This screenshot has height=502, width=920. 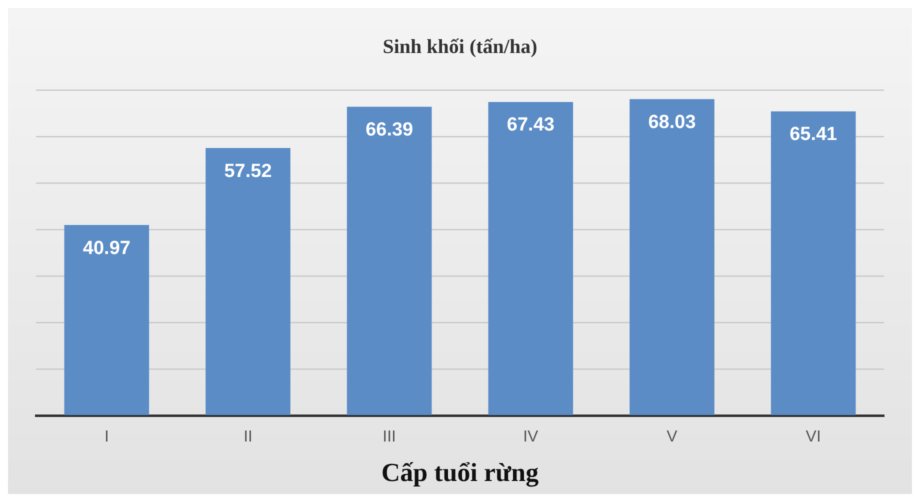 What do you see at coordinates (460, 473) in the screenshot?
I see `x-axis-title: Cấp tuổi rừng` at bounding box center [460, 473].